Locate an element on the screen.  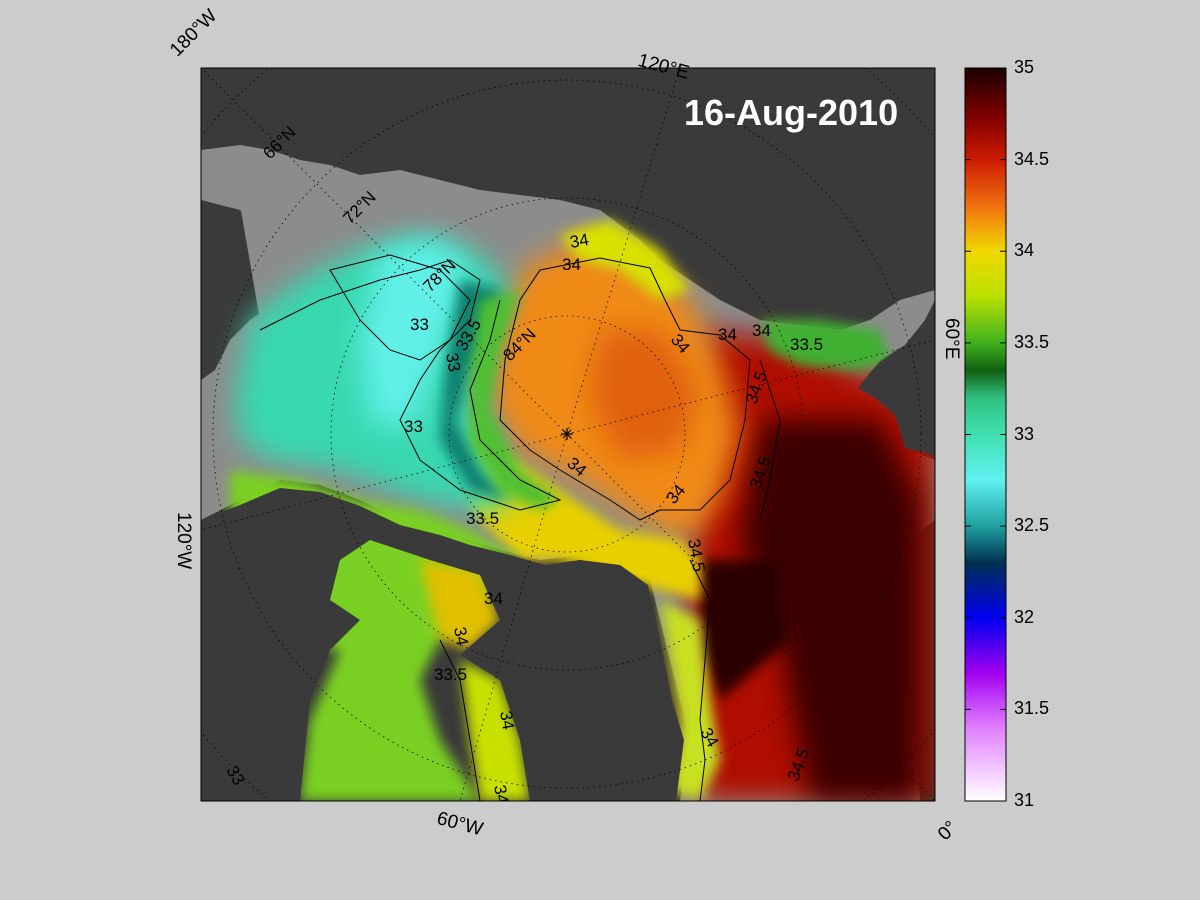
contour-label-c335-right: 33.5 is located at coordinates (806, 344).